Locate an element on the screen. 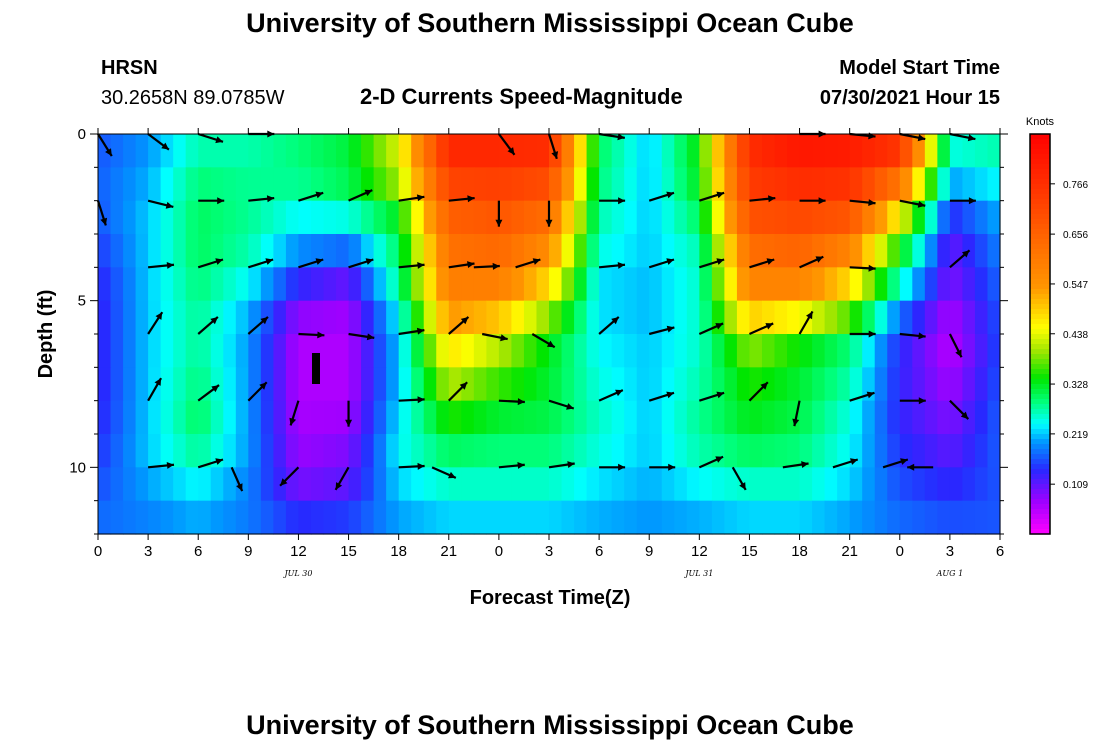 The width and height of the screenshot is (1100, 750). y-axis-title: Depth (ft) is located at coordinates (46, 334).